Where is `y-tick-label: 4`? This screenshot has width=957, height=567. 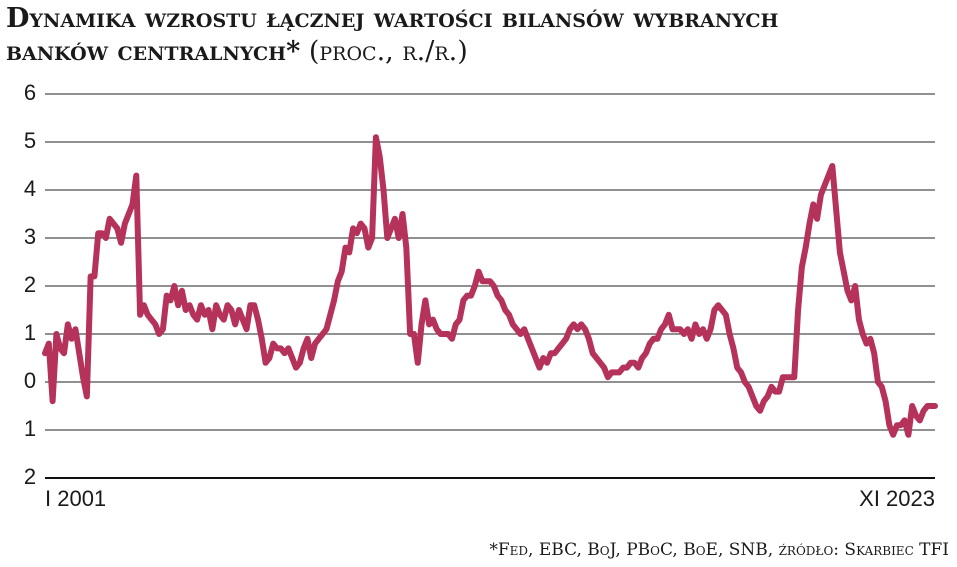 y-tick-label: 4 is located at coordinates (30, 188).